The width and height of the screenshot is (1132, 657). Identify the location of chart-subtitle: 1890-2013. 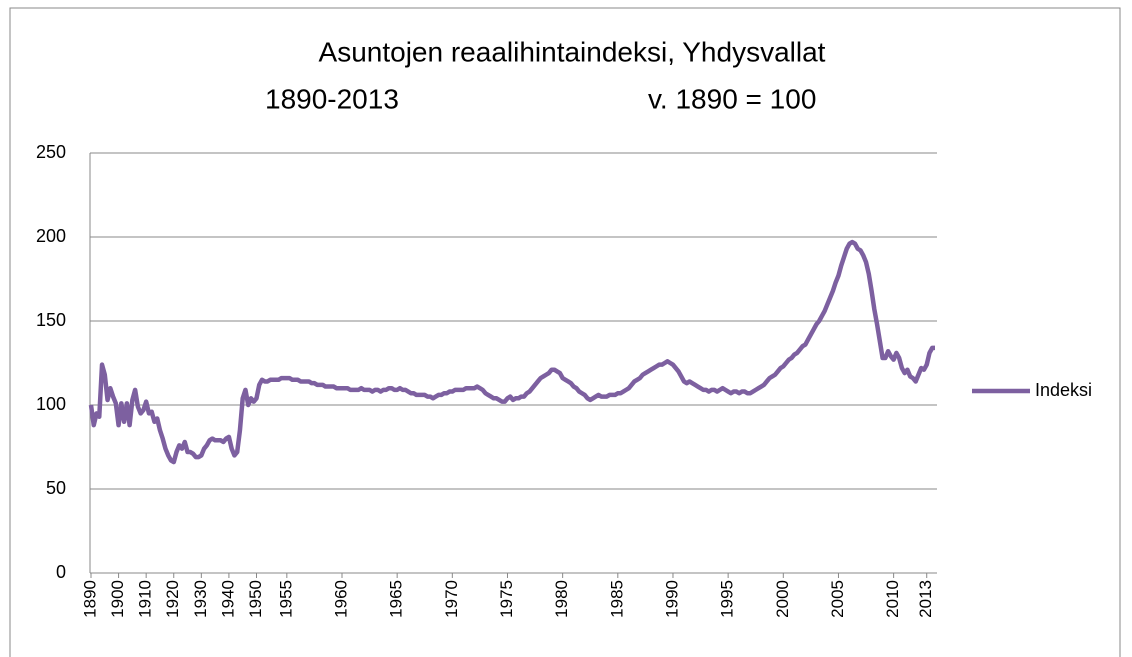
(332, 98).